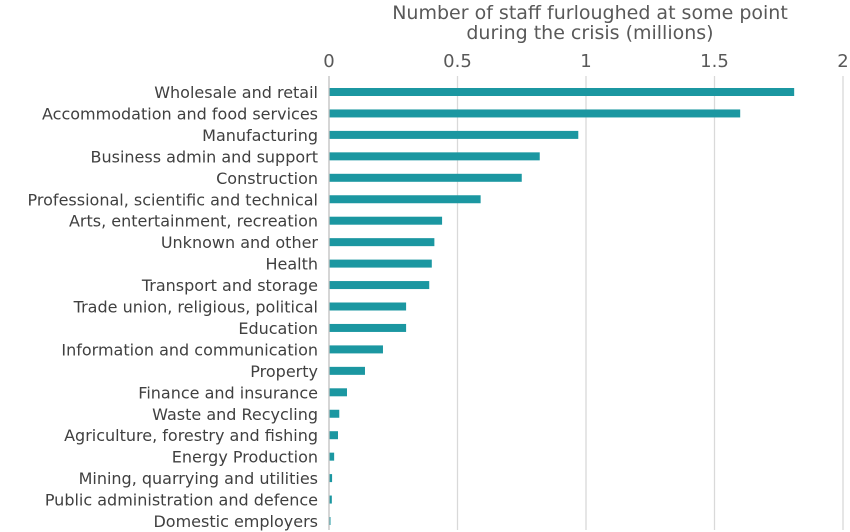 Image resolution: width=850 pixels, height=532 pixels. I want to click on x-tick-label: 0, so click(328, 61).